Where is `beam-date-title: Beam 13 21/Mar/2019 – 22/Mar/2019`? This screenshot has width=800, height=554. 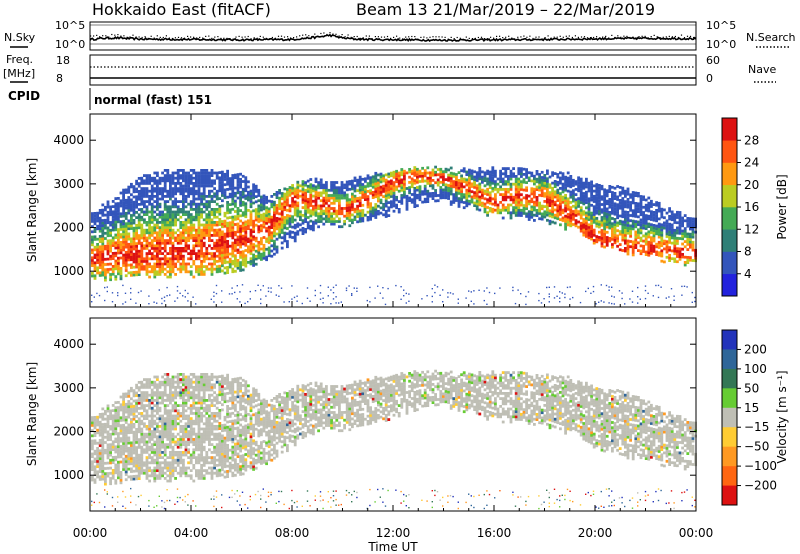 beam-date-title: Beam 13 21/Mar/2019 – 22/Mar/2019 is located at coordinates (505, 9).